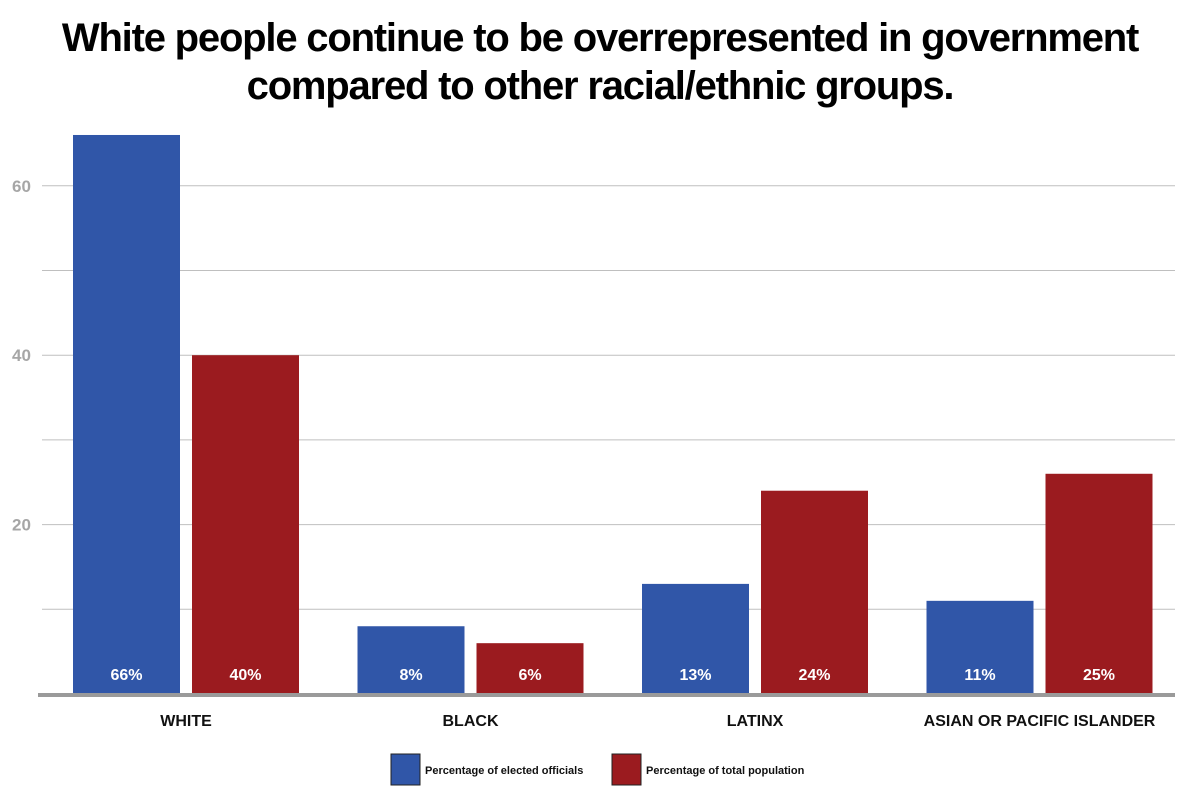 The height and width of the screenshot is (800, 1200). What do you see at coordinates (695, 675) in the screenshot?
I see `bar-value-label: 13%` at bounding box center [695, 675].